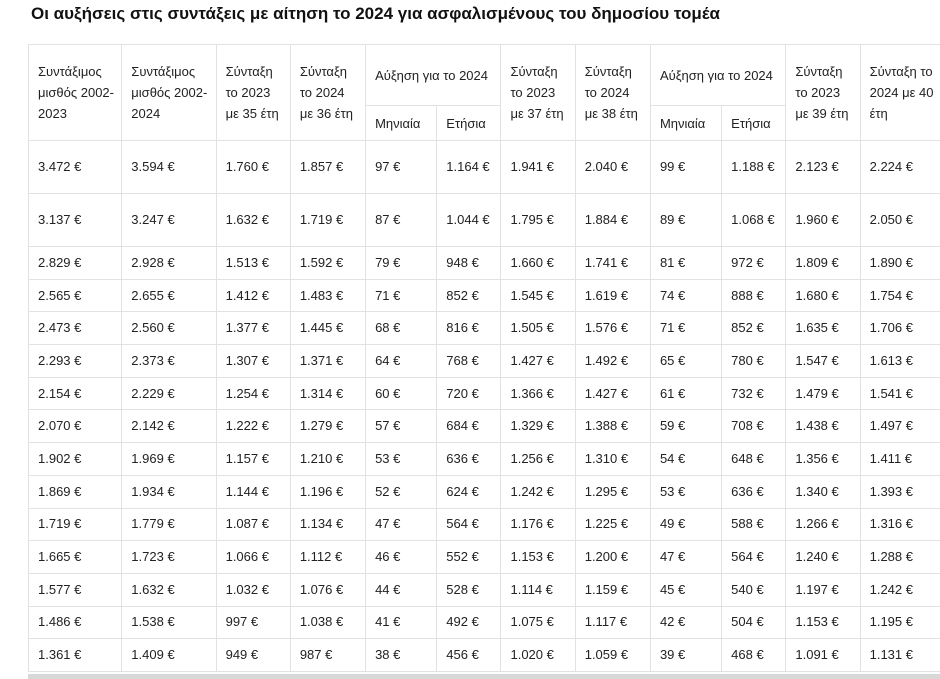 The image size is (940, 679). What do you see at coordinates (469, 328) in the screenshot?
I see `table-cell: 816 €` at bounding box center [469, 328].